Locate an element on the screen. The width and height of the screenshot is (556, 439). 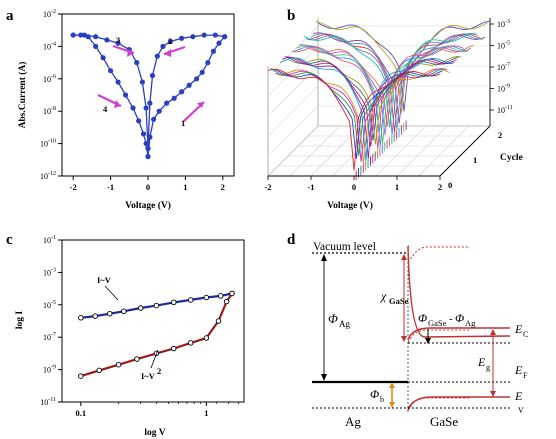
ef-sub: F is located at coordinates (525, 375).